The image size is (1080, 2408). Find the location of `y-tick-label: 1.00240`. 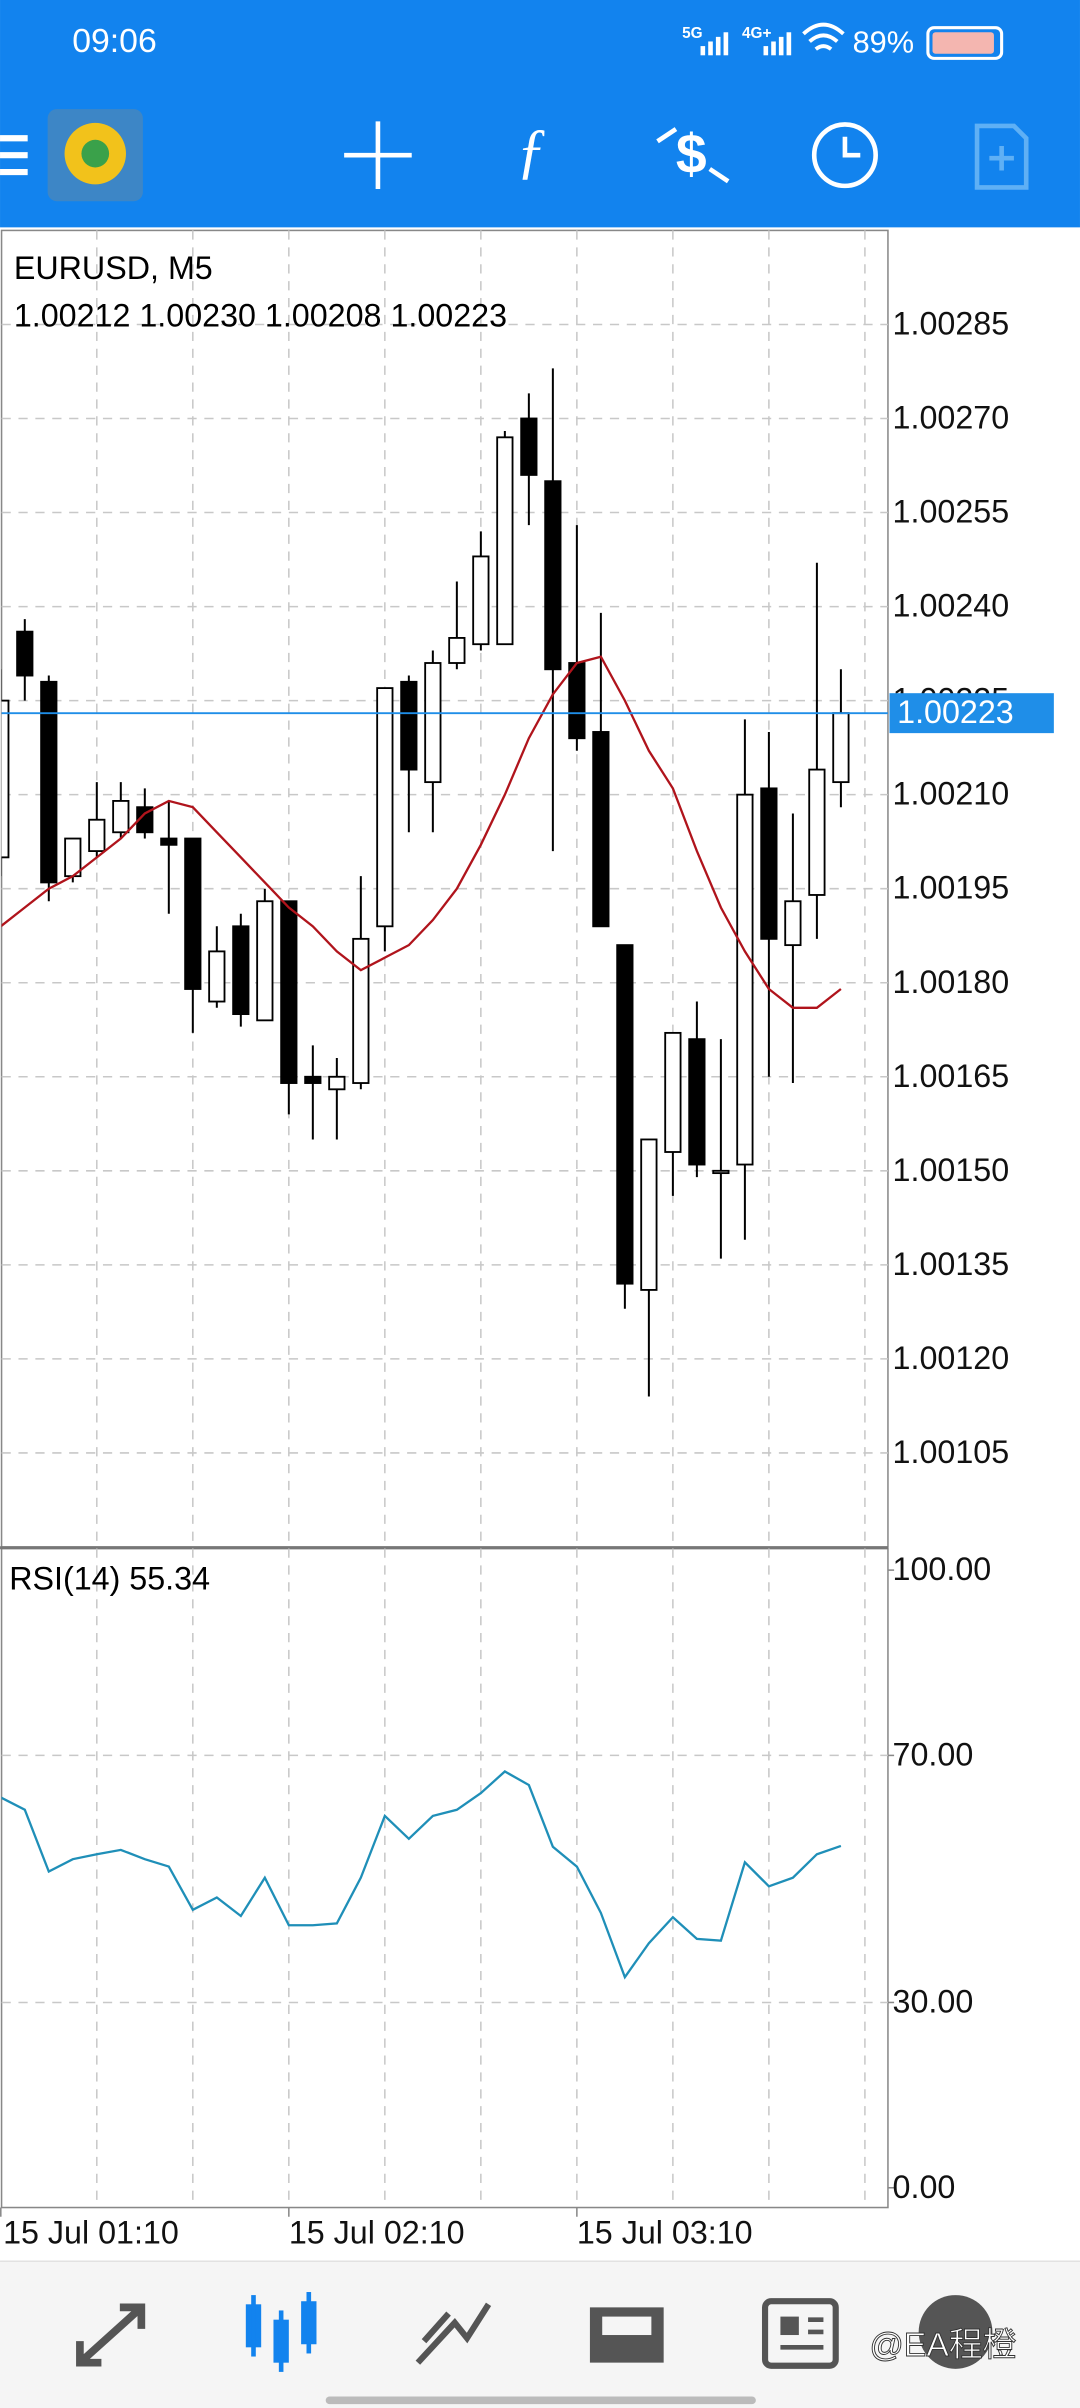

y-tick-label: 1.00240 is located at coordinates (951, 606).